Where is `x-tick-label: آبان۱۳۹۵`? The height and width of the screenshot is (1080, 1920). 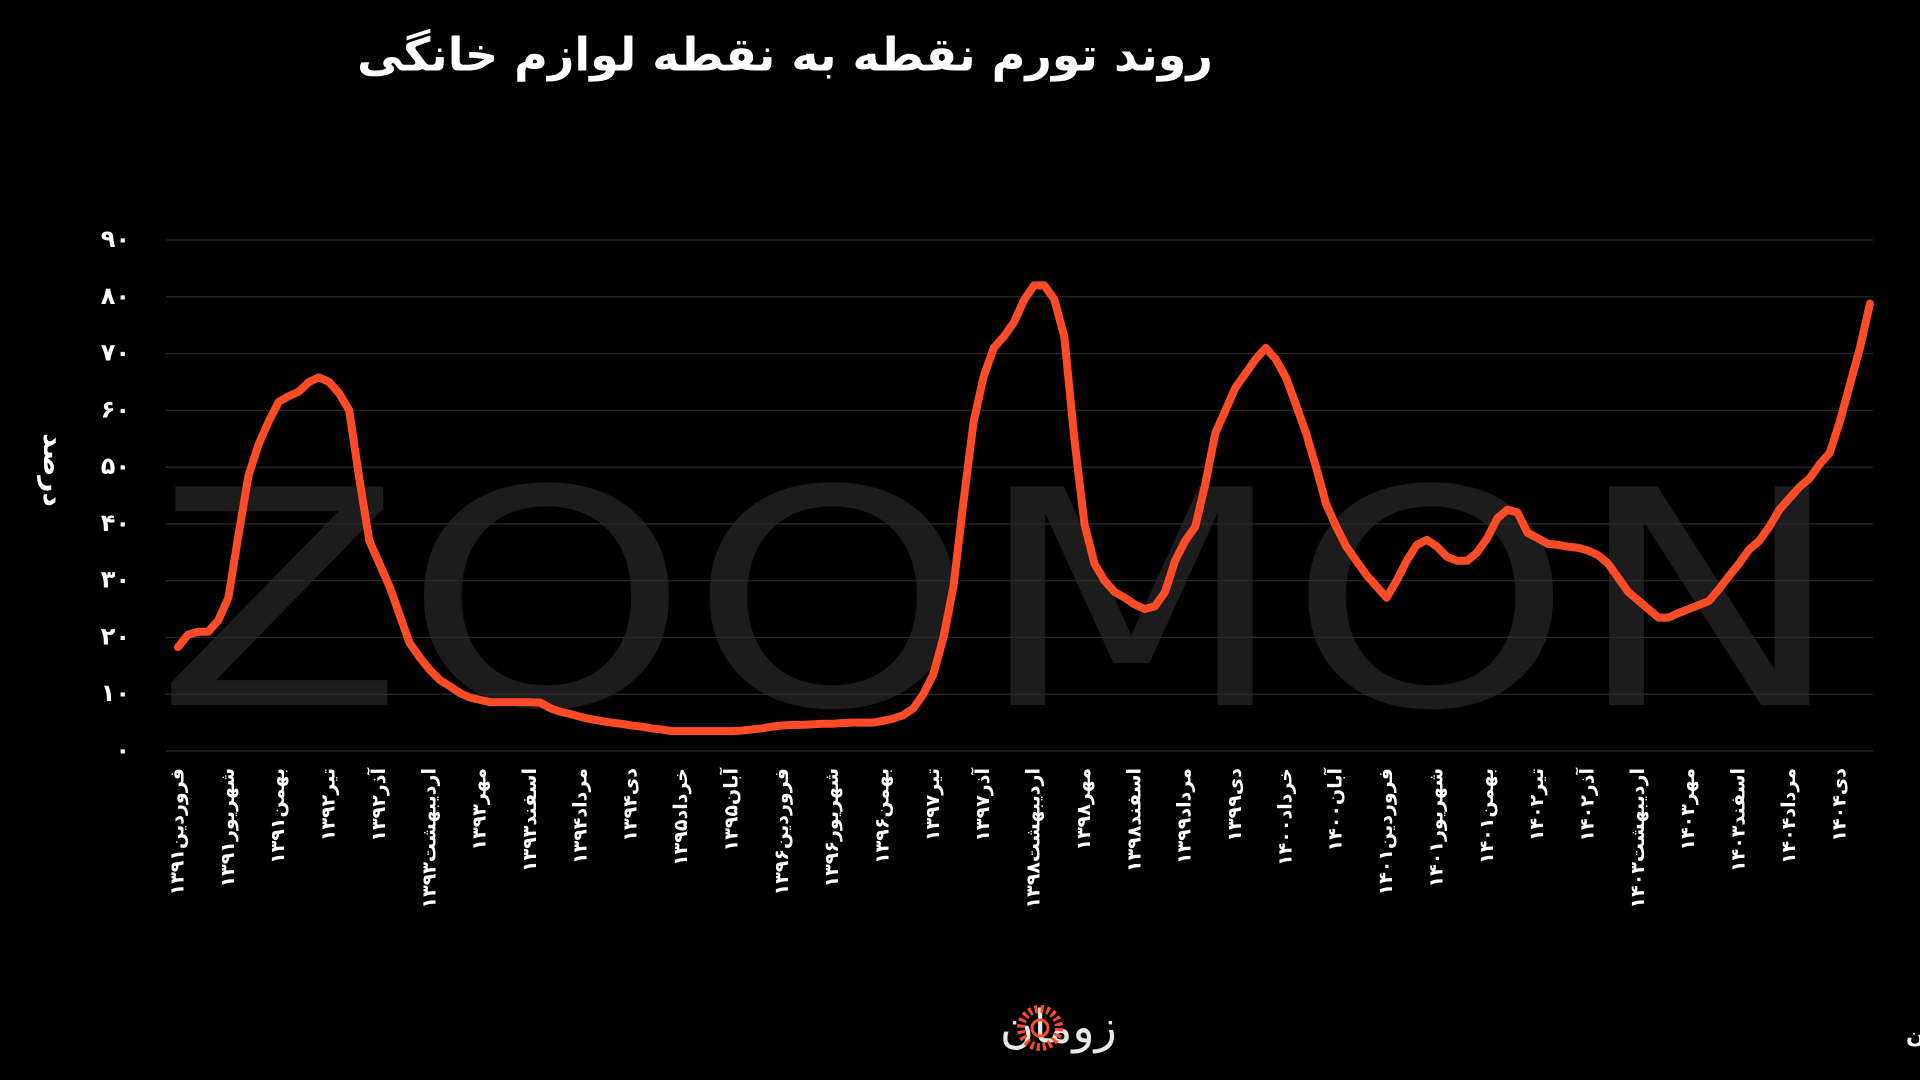
x-tick-label: آبان۱۳۹۵ is located at coordinates (730, 810).